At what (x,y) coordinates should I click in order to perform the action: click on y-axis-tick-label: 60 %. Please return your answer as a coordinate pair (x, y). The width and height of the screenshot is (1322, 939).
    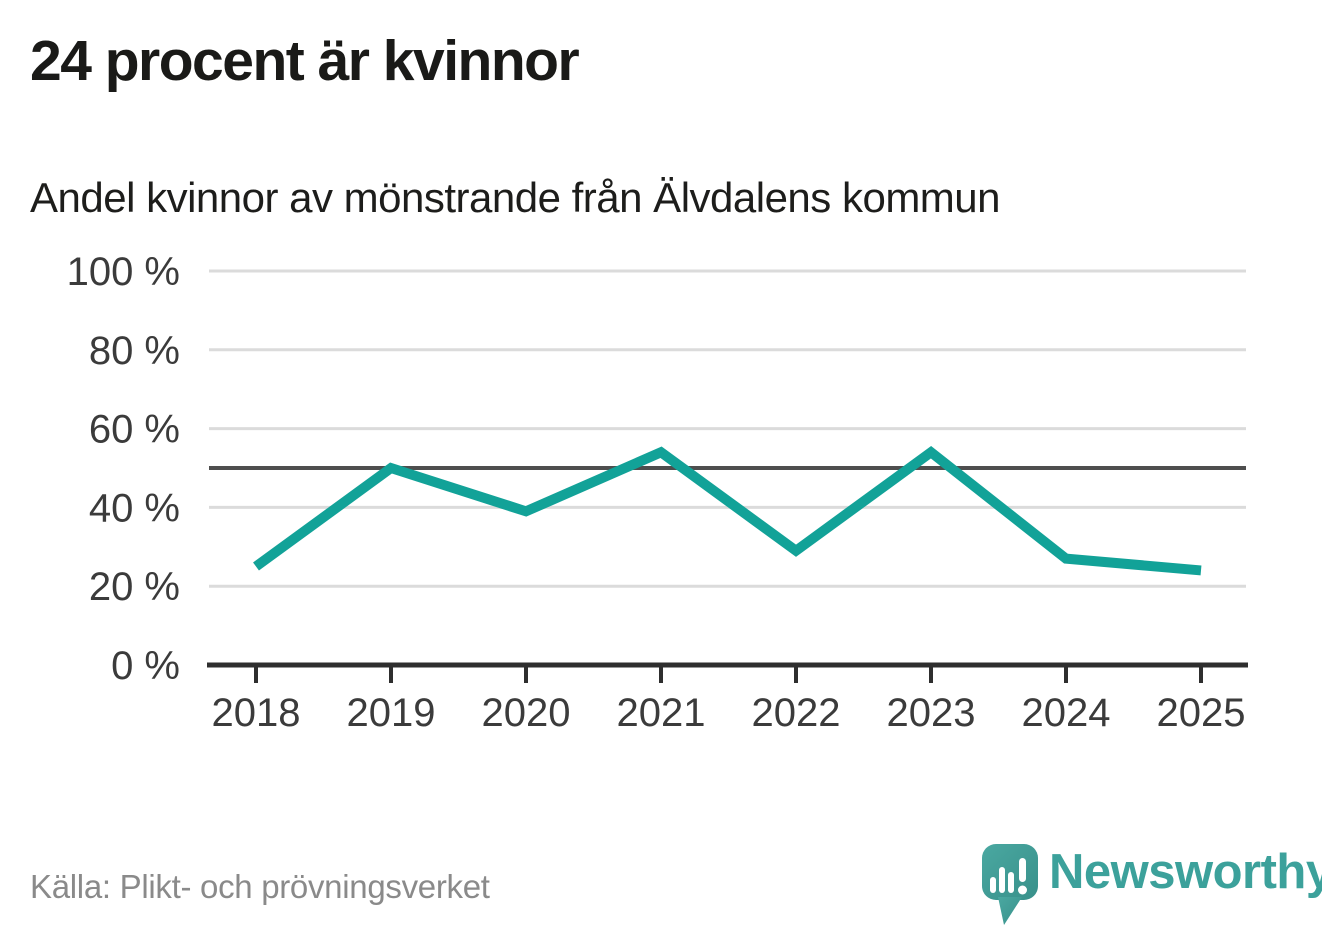
    Looking at the image, I should click on (134, 430).